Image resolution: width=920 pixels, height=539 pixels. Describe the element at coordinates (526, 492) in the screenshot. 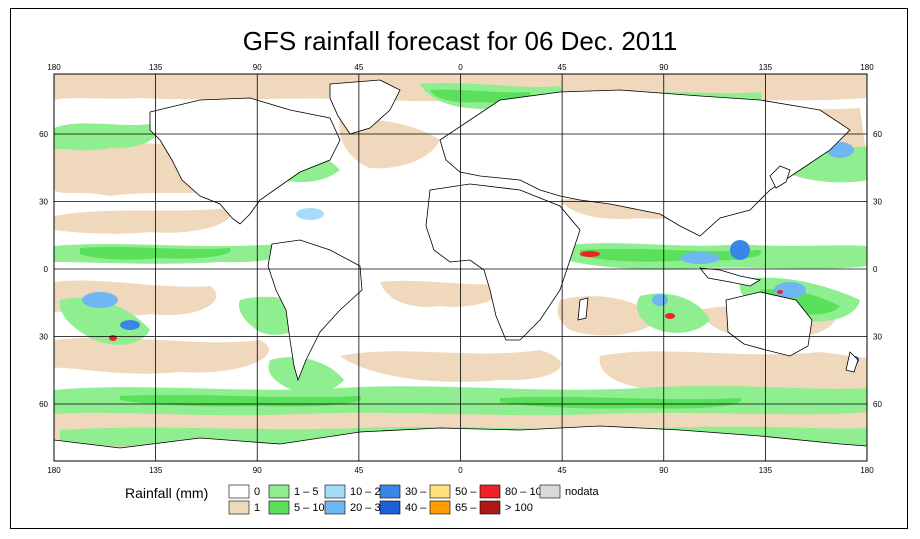

I see `legend-label: 80 – 100` at that location.